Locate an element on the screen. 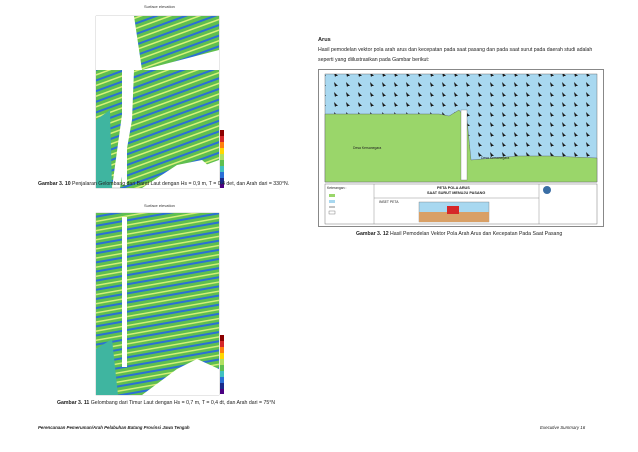  wave-plot-top is located at coordinates (159, 102).